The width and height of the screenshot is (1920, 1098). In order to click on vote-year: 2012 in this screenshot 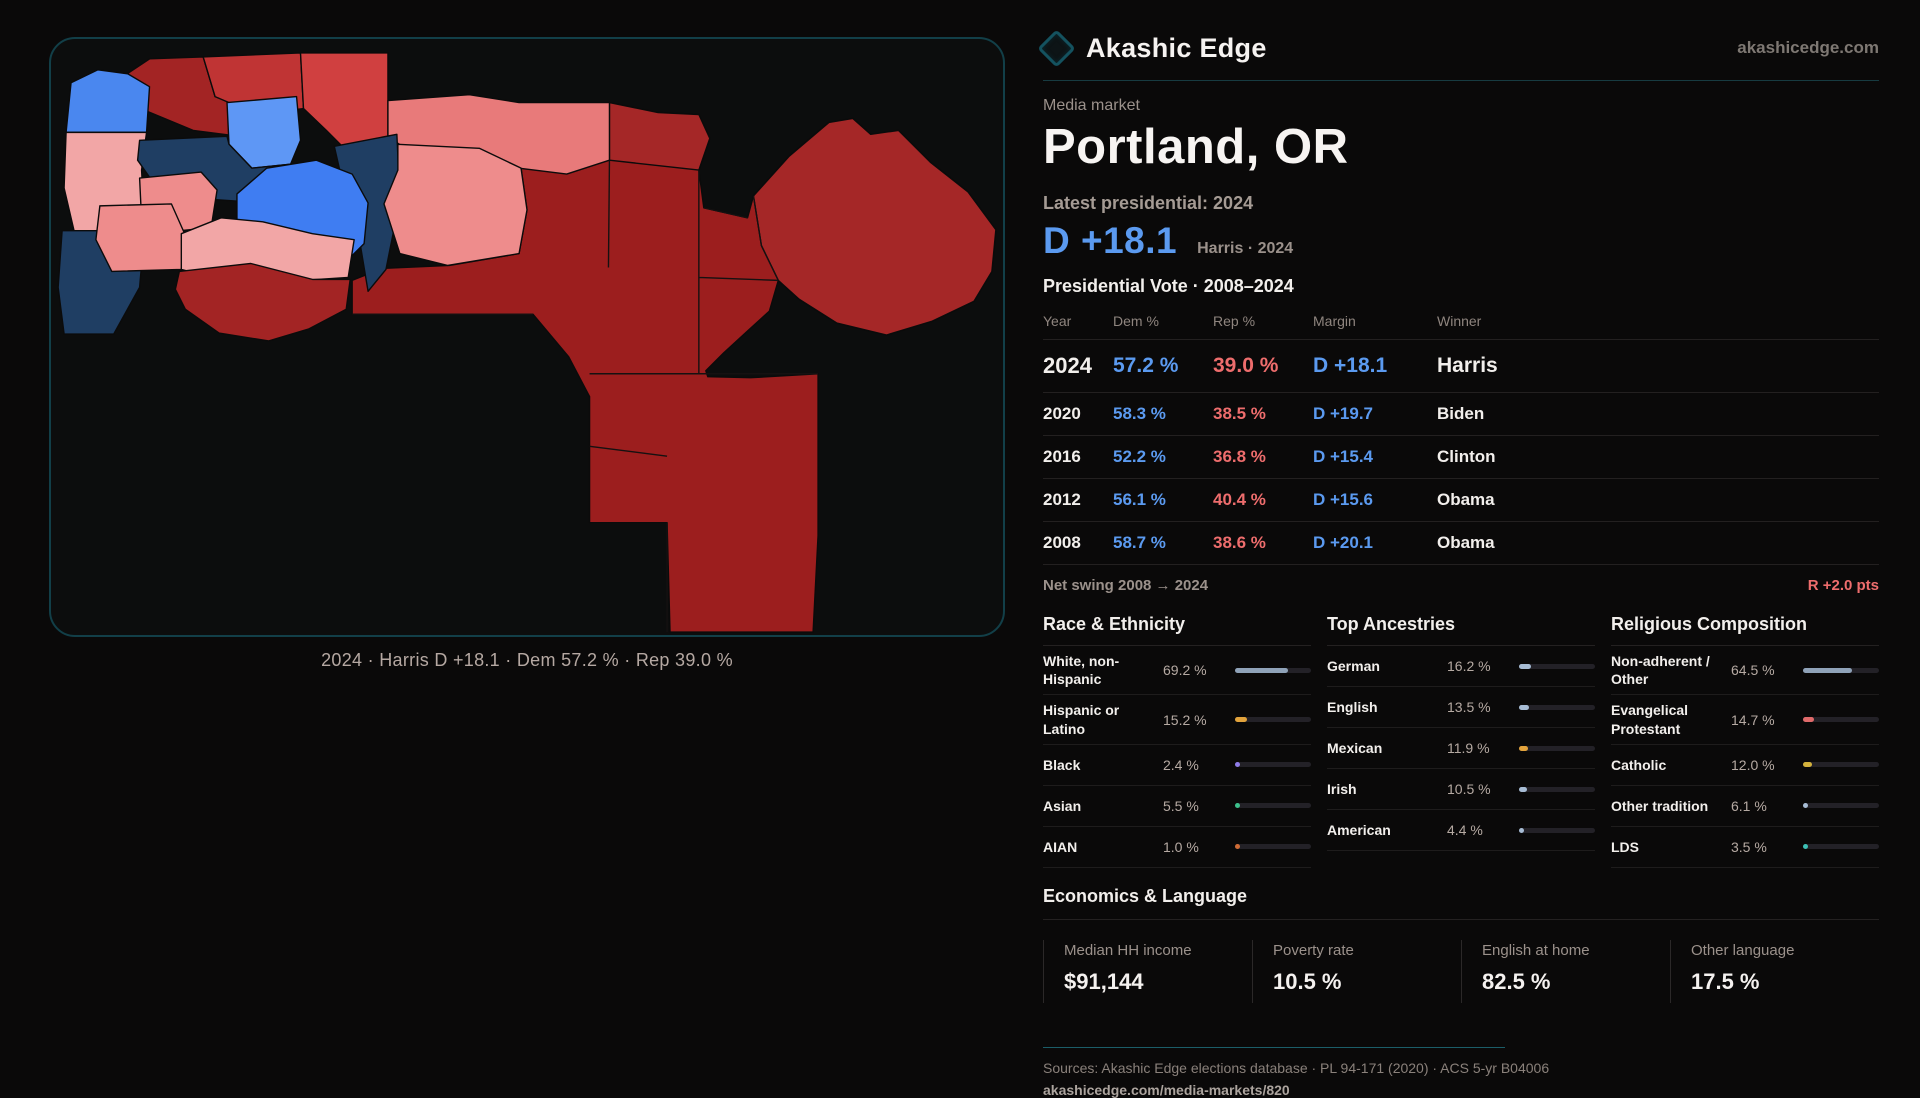, I will do `click(1062, 499)`.